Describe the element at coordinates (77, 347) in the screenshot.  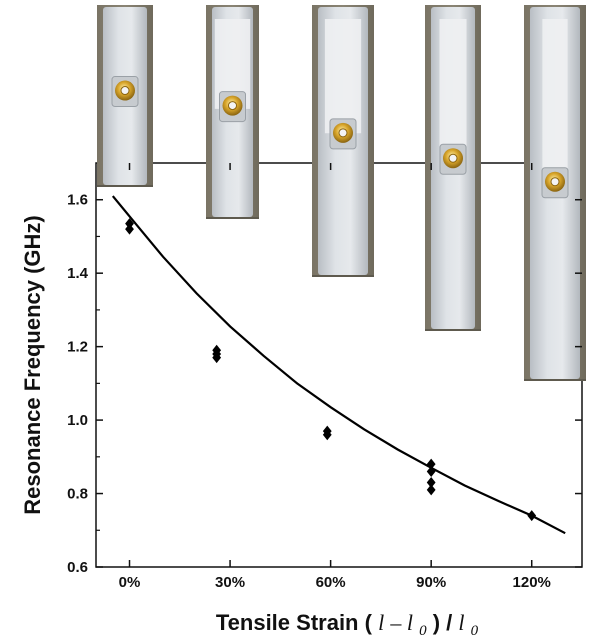
I see `y-tick-label: 1.2` at that location.